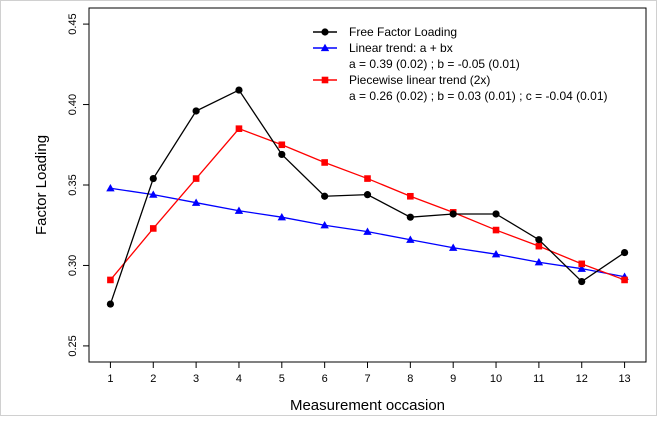 Image resolution: width=657 pixels, height=421 pixels. What do you see at coordinates (325, 32) in the screenshot?
I see `legend-marker-free-loading` at bounding box center [325, 32].